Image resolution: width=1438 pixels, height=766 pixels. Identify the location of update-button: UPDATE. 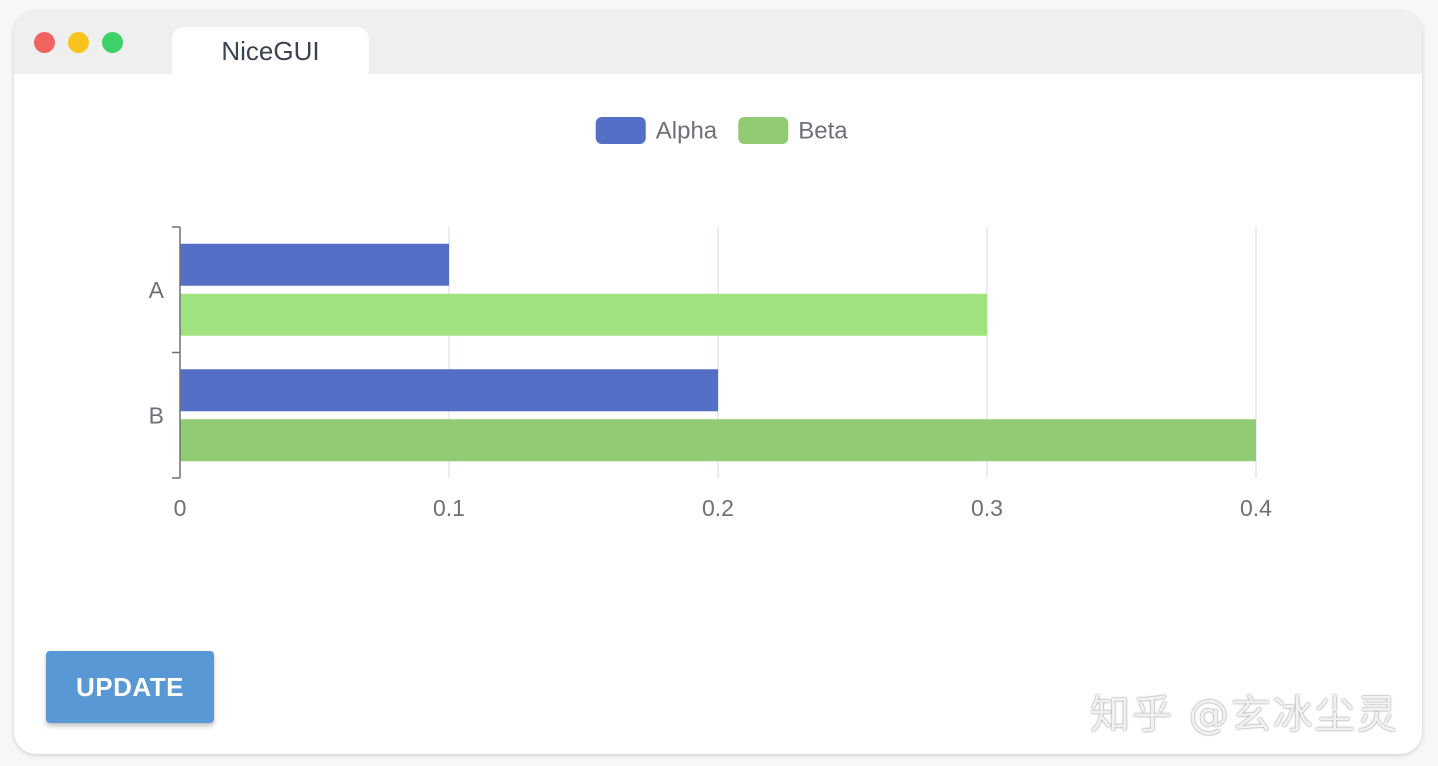
(130, 687).